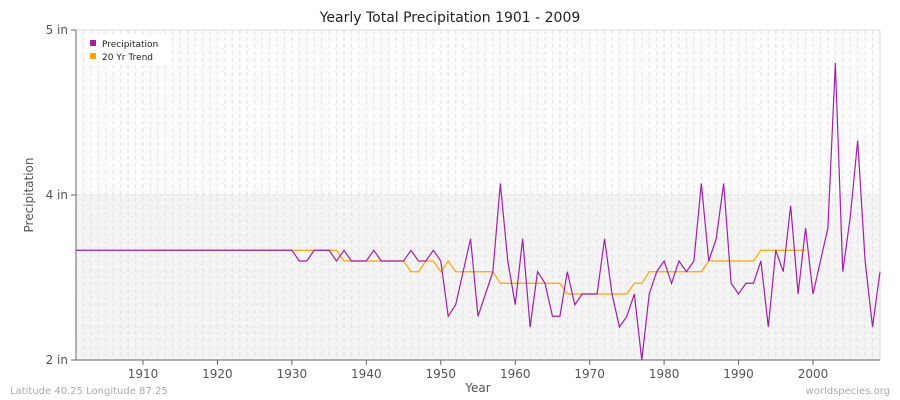  I want to click on legend-label: 20 Yr Trend, so click(127, 58).